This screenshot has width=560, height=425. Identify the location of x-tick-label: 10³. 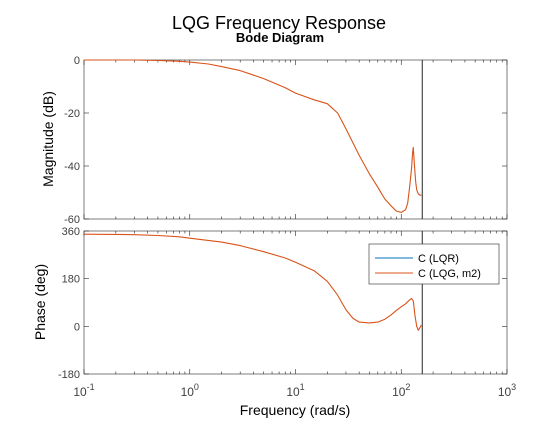
(507, 390).